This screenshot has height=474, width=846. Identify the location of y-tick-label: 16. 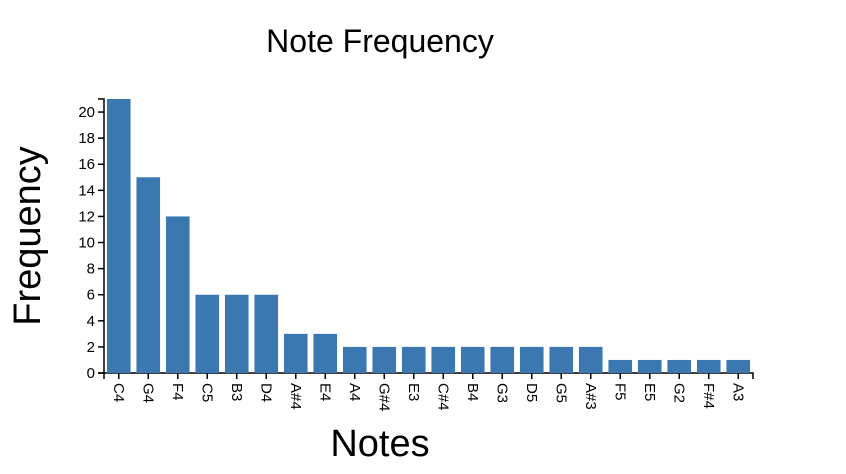
(86, 164).